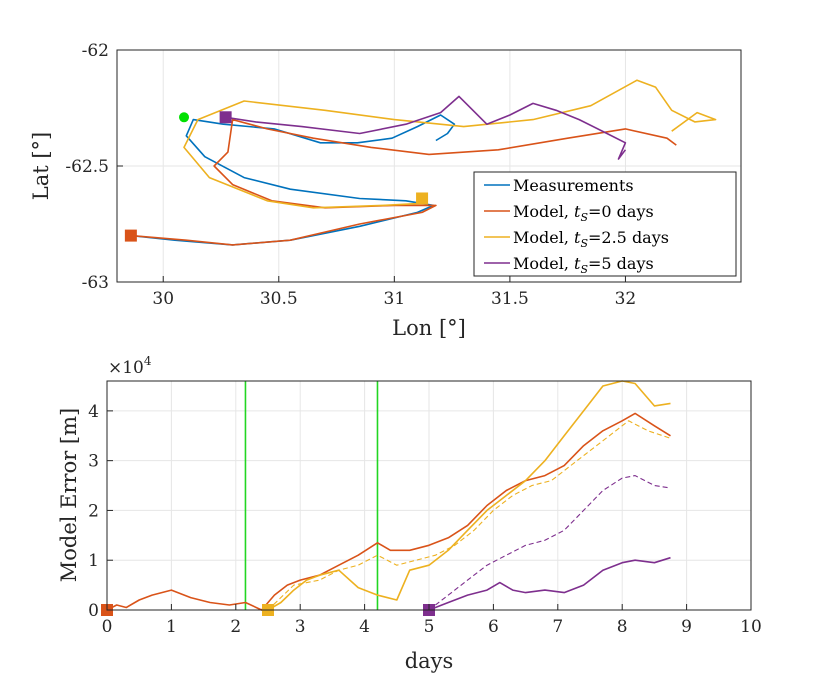  What do you see at coordinates (429, 627) in the screenshot?
I see `x-tick-label: 5` at bounding box center [429, 627].